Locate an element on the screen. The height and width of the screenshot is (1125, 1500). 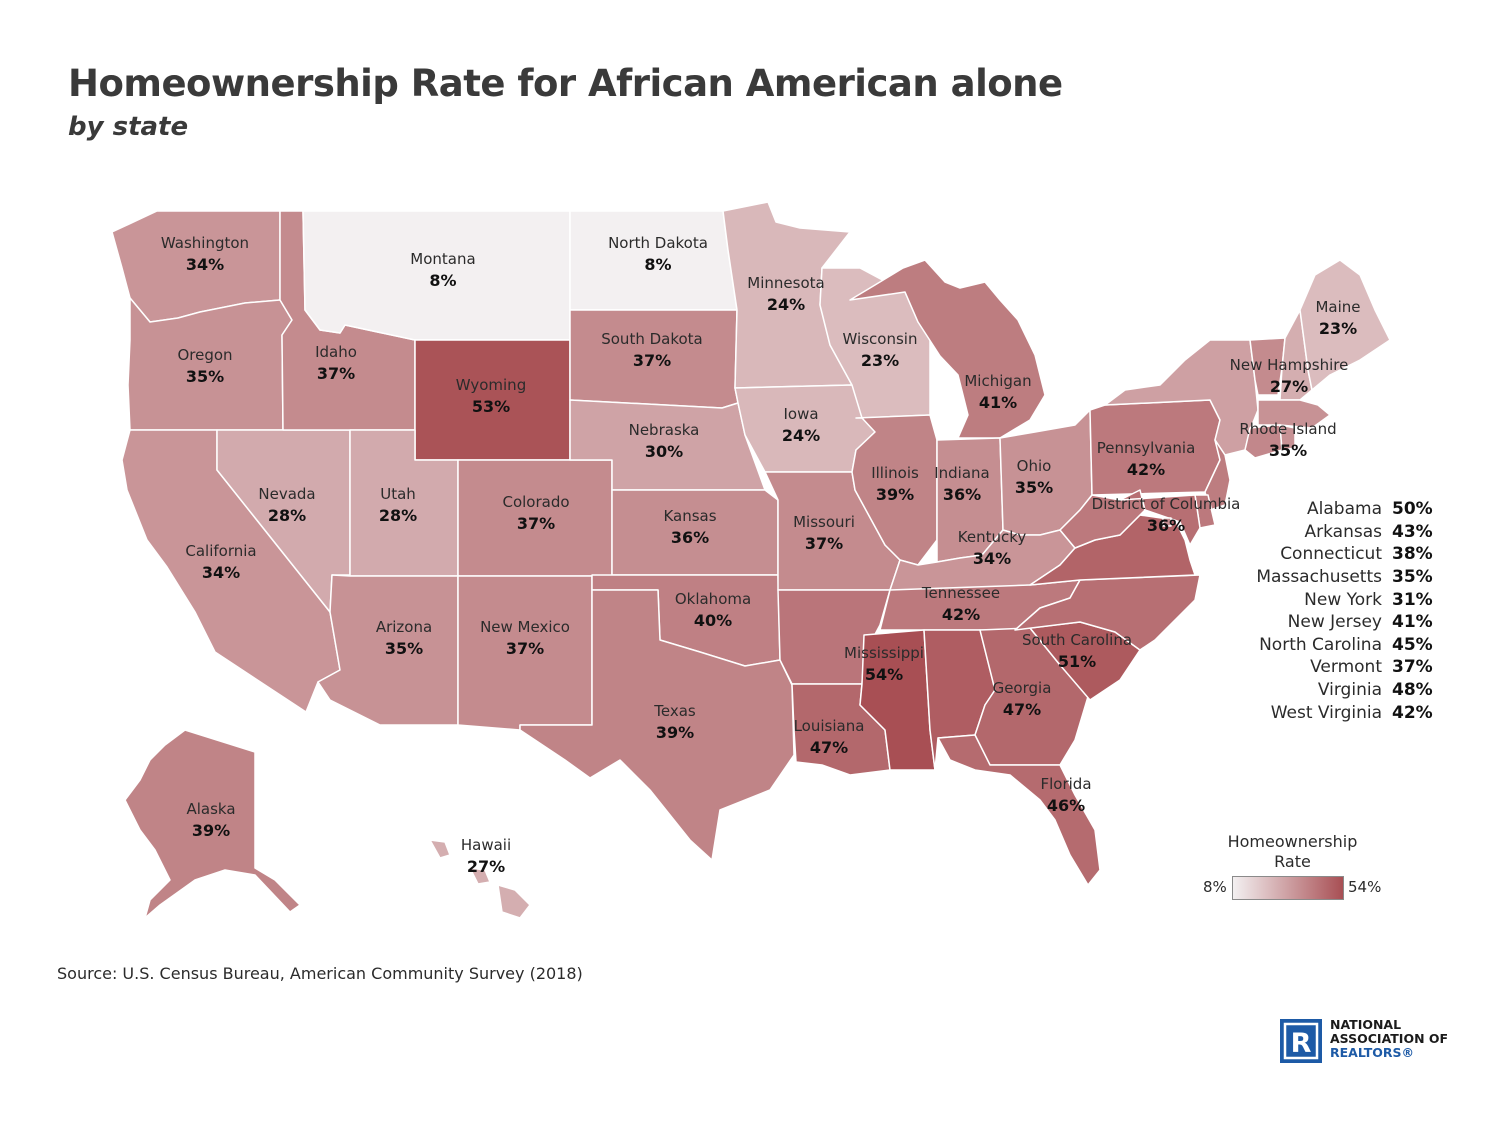
state-name-ga: Georgia is located at coordinates (1022, 688).